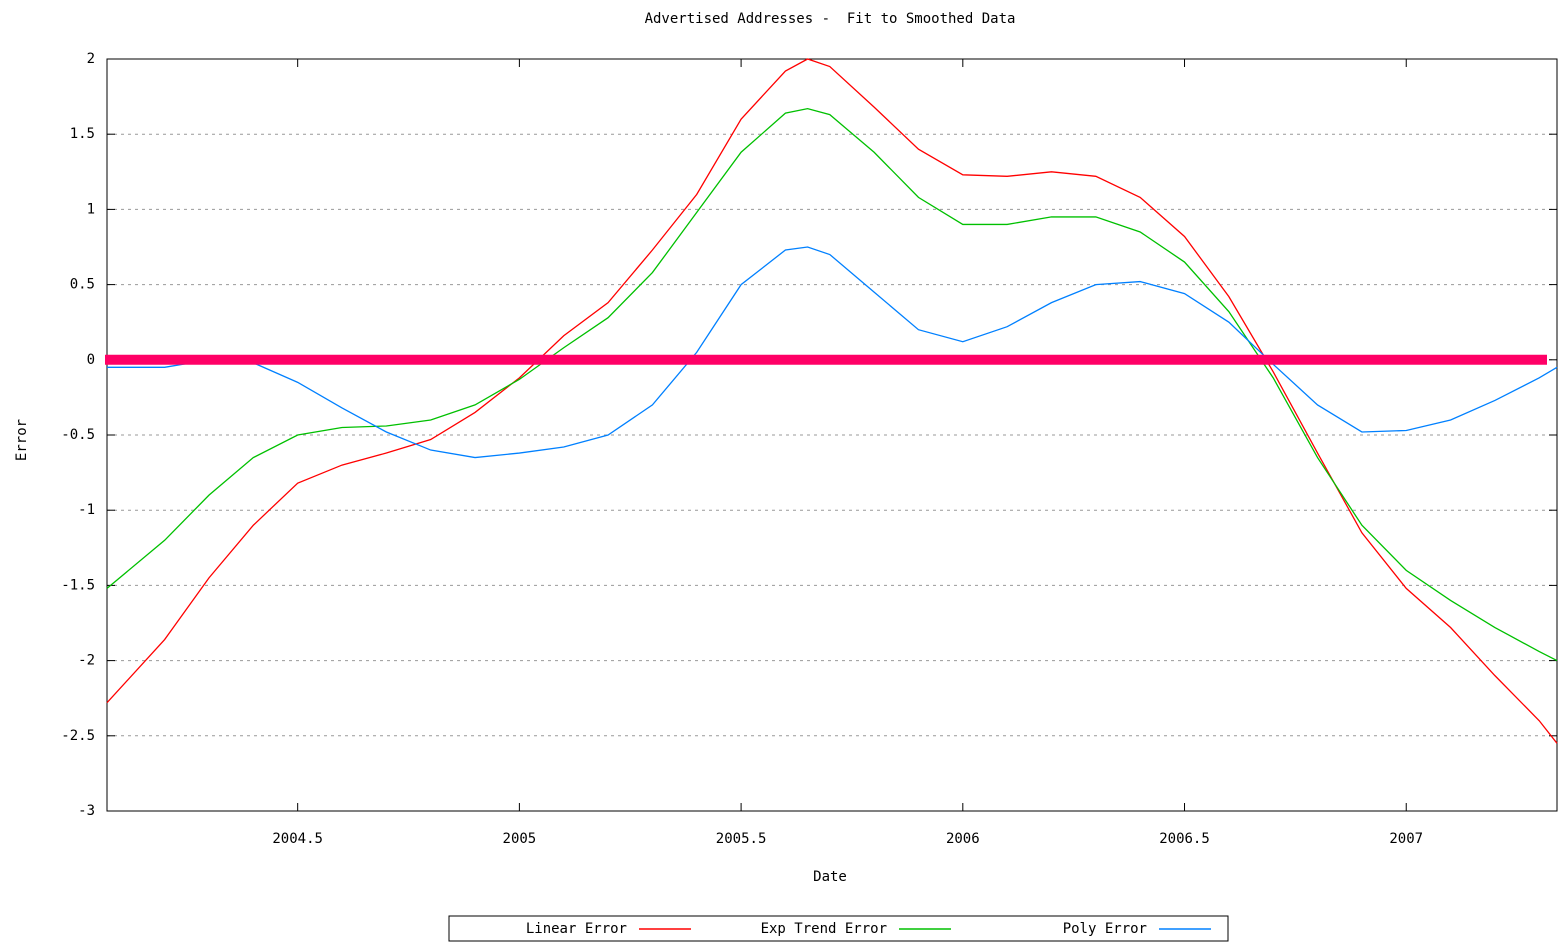  What do you see at coordinates (82, 134) in the screenshot?
I see `y-tick-label: 1.5` at bounding box center [82, 134].